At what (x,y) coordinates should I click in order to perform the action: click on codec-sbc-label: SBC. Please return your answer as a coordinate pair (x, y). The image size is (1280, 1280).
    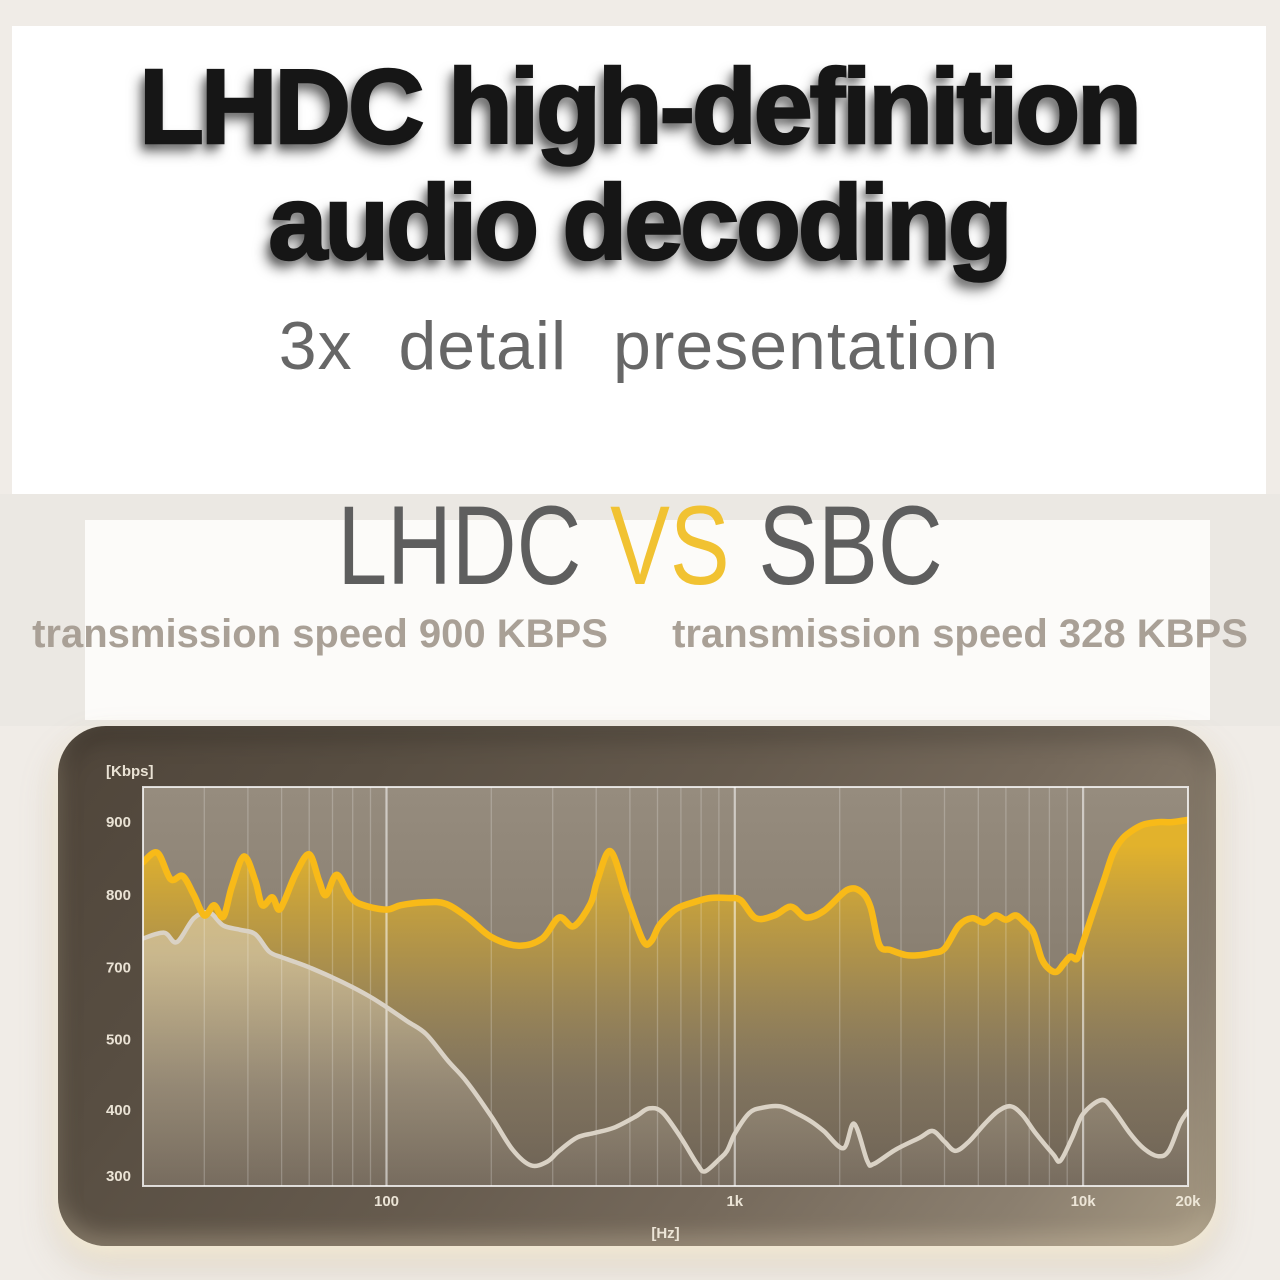
    Looking at the image, I should click on (850, 545).